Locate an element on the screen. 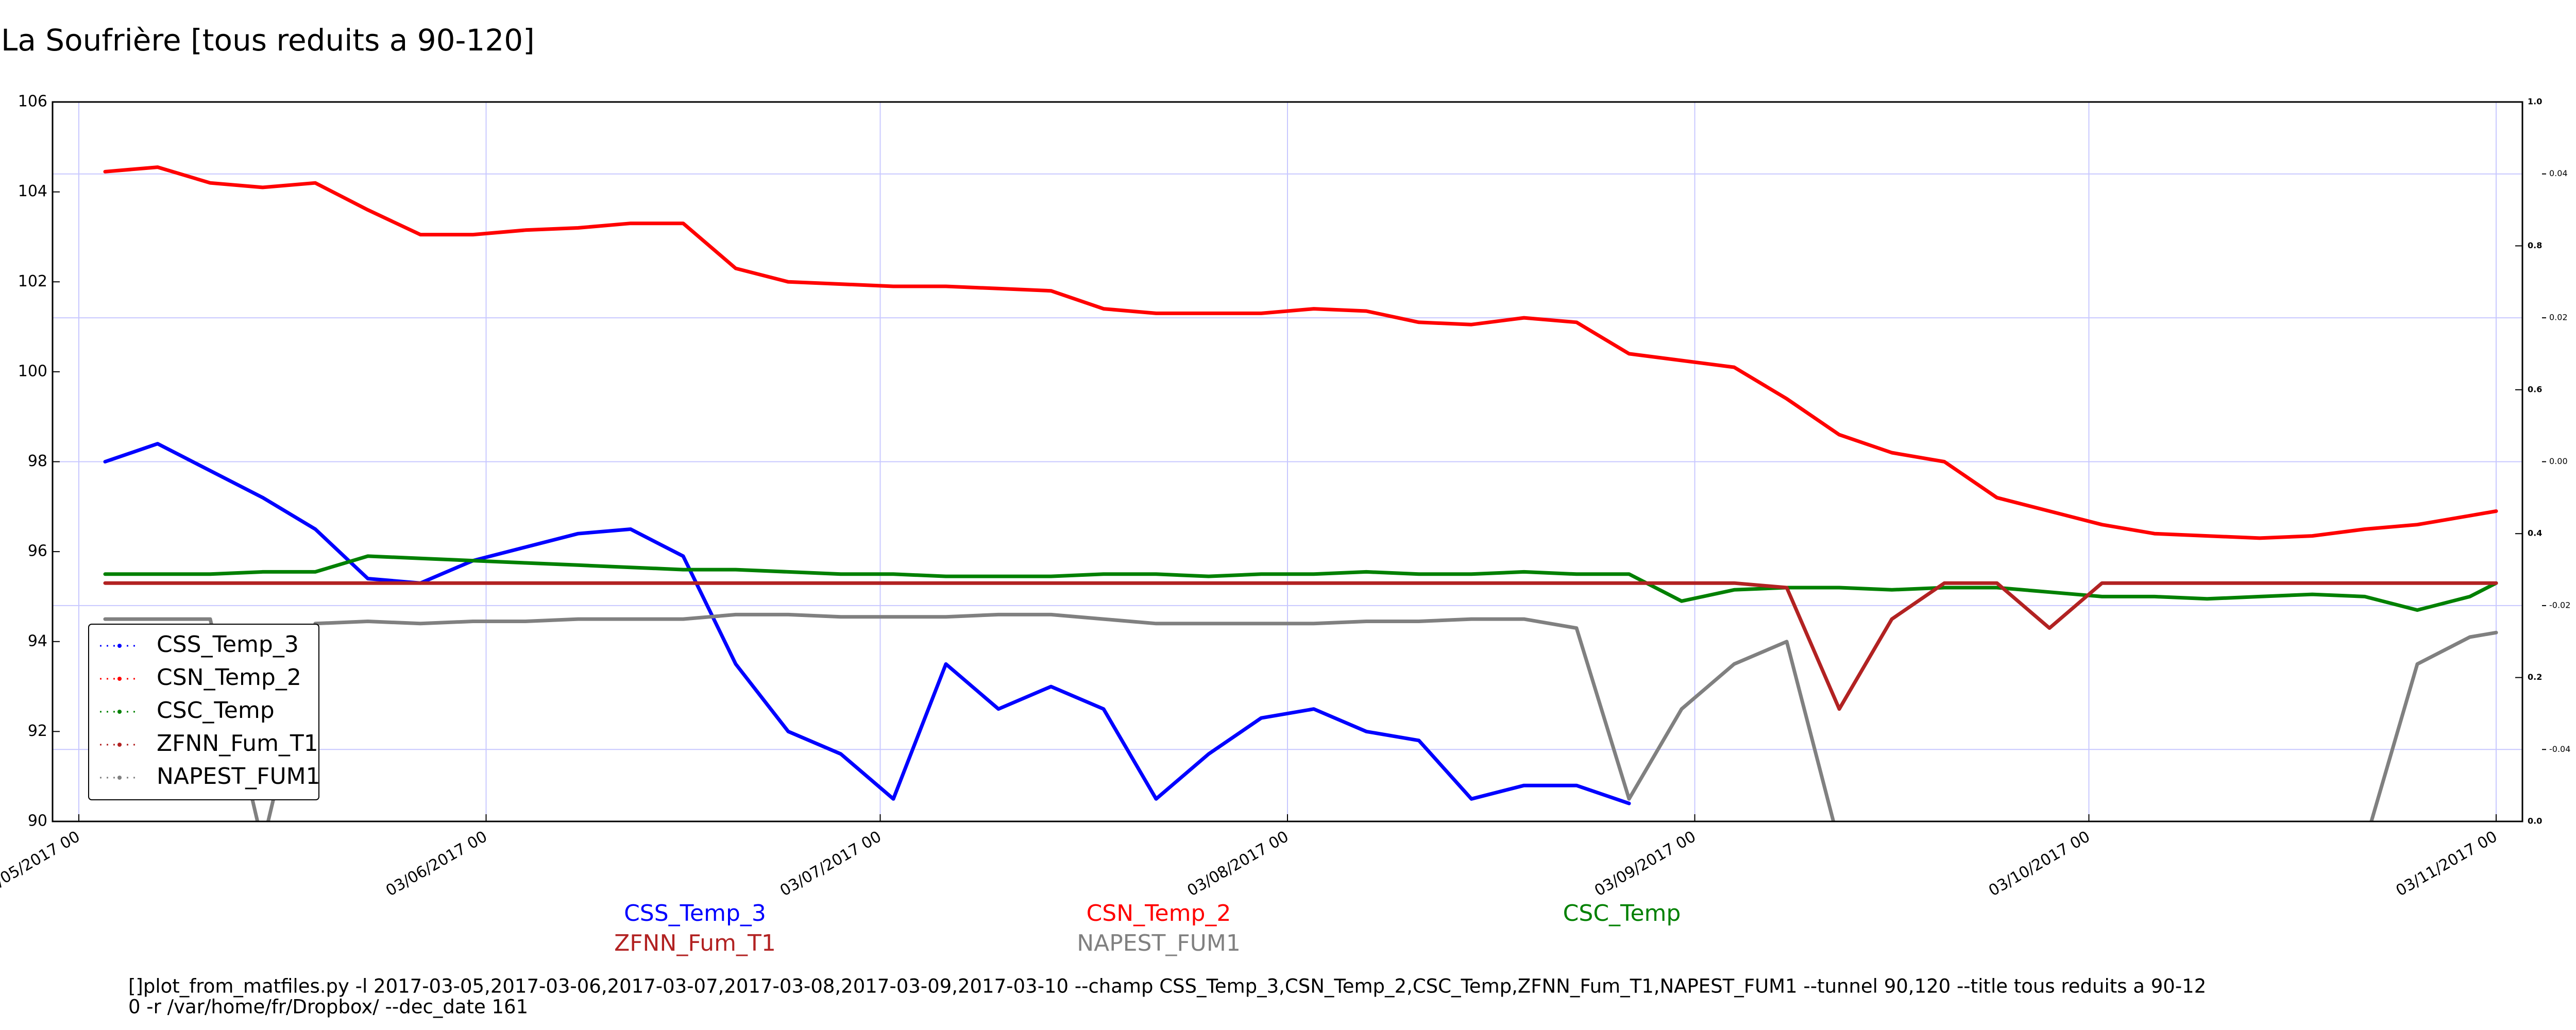  y2-tick-label: 0.6 is located at coordinates (2535, 389).